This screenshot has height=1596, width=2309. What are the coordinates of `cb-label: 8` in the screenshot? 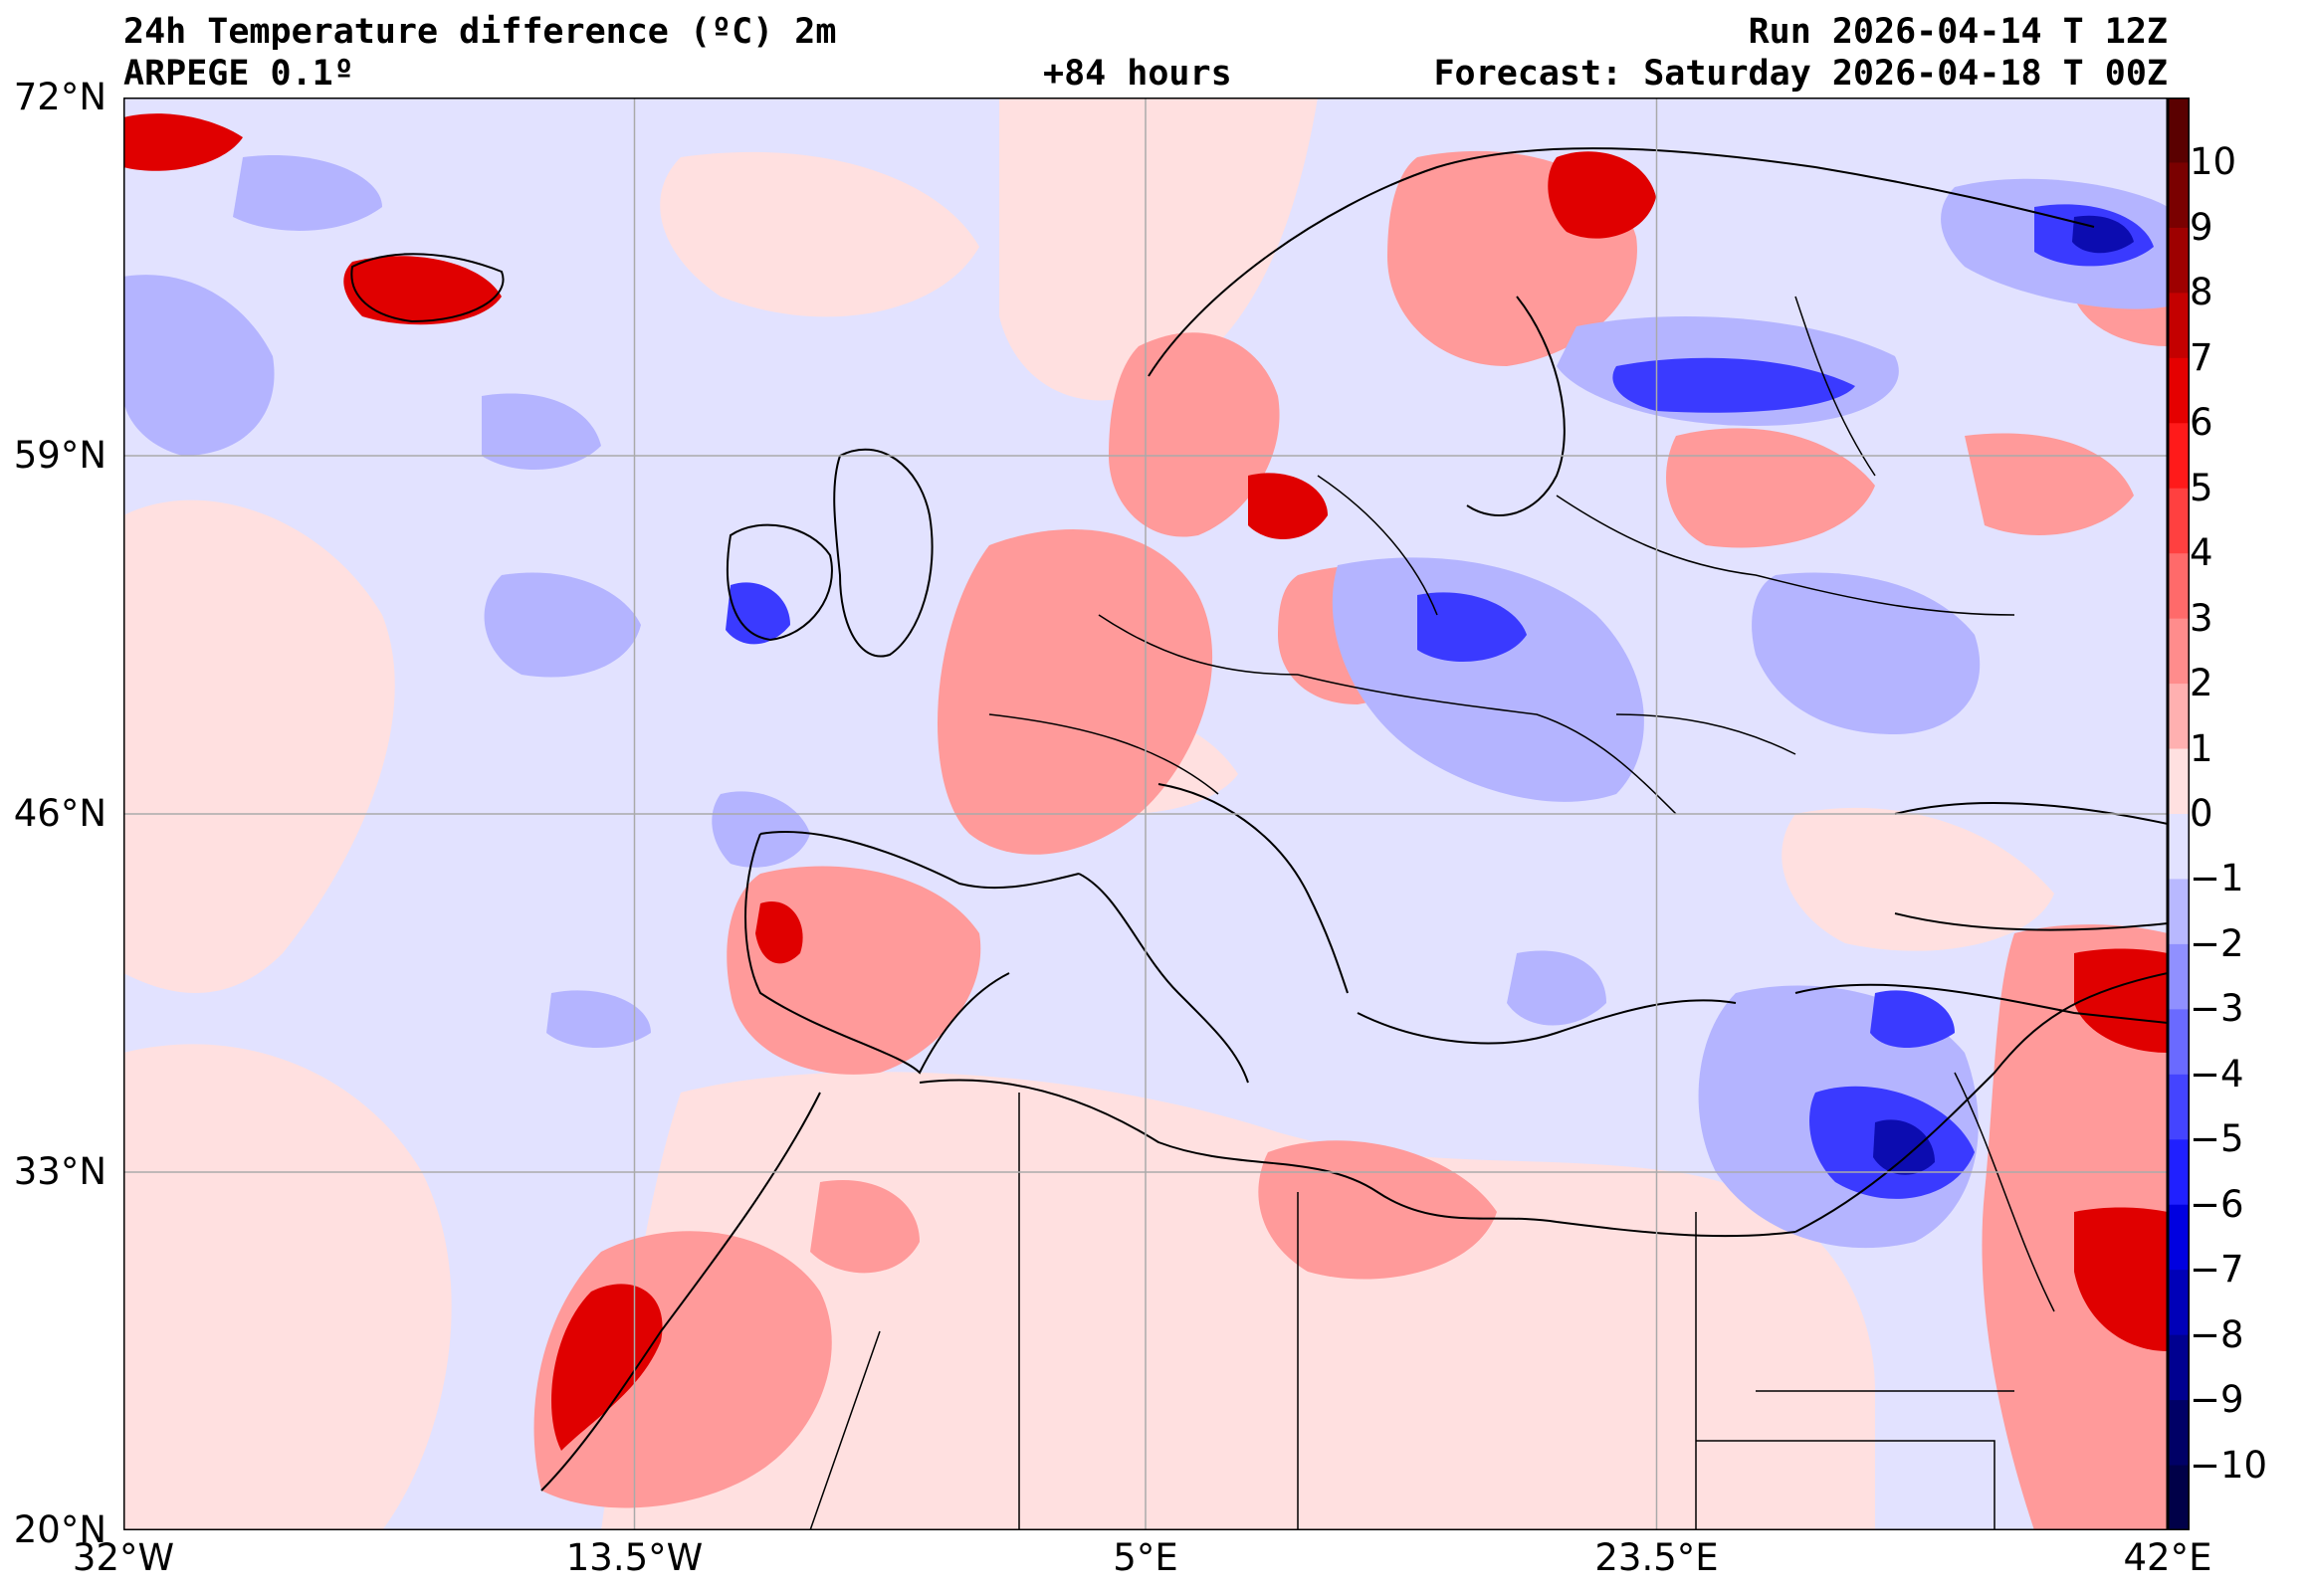 It's located at (2201, 293).